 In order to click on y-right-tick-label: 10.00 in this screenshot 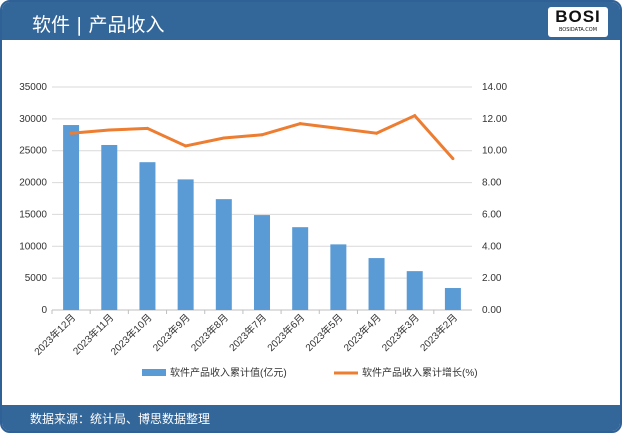, I will do `click(494, 151)`.